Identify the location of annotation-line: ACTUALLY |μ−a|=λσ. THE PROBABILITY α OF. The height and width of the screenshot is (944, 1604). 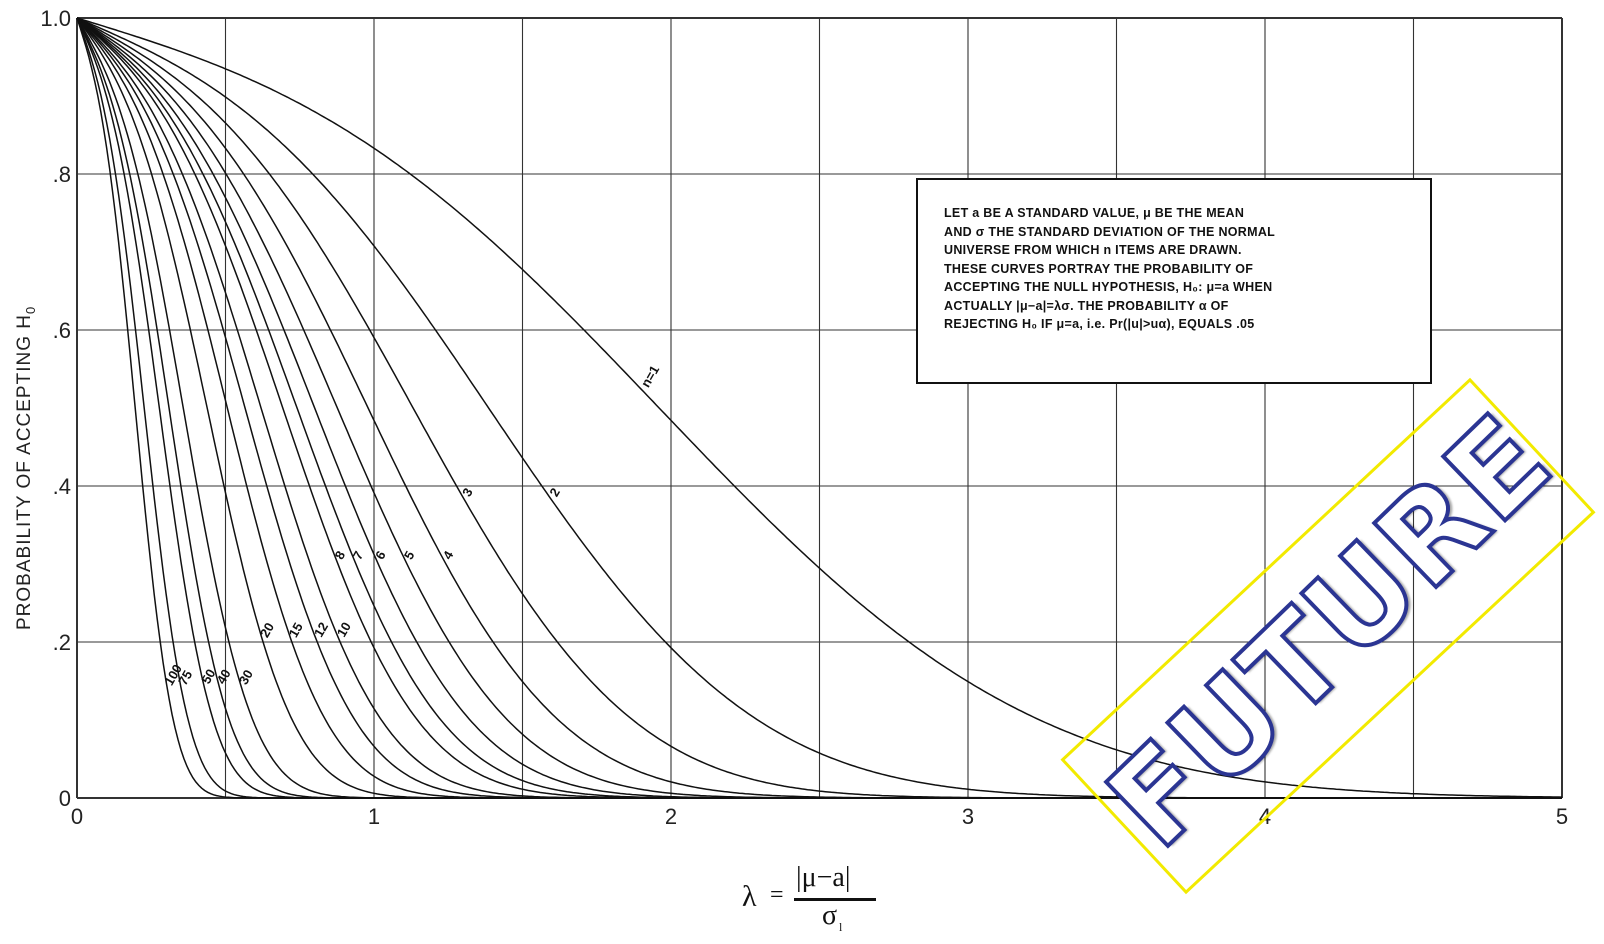
(1086, 305).